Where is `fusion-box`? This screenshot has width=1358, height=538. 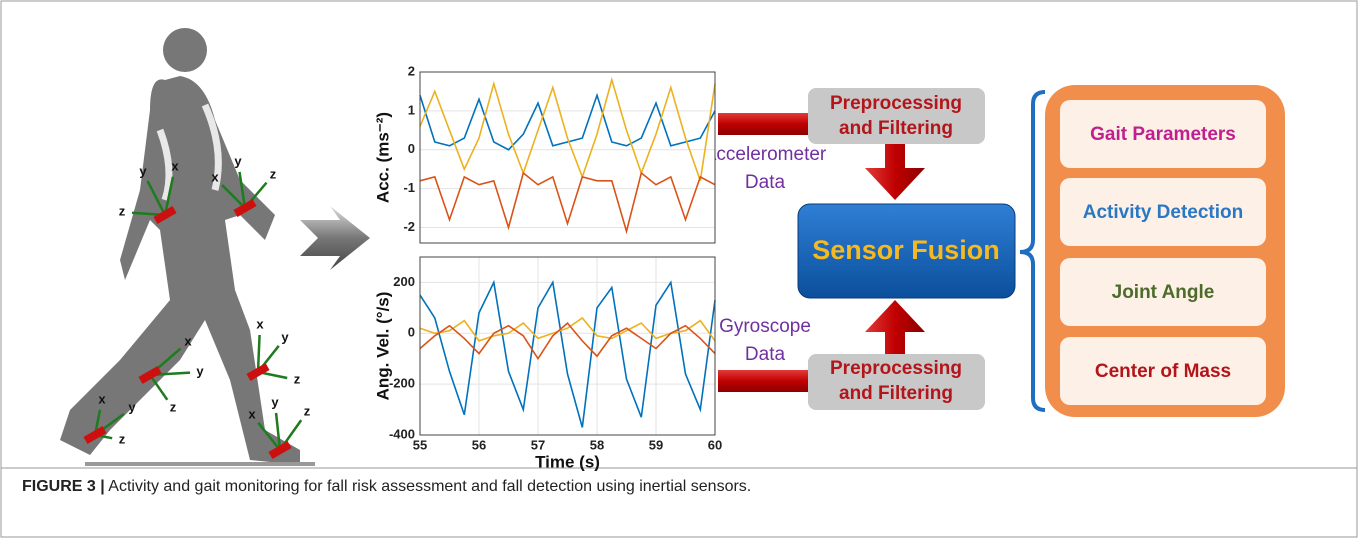 fusion-box is located at coordinates (906, 251).